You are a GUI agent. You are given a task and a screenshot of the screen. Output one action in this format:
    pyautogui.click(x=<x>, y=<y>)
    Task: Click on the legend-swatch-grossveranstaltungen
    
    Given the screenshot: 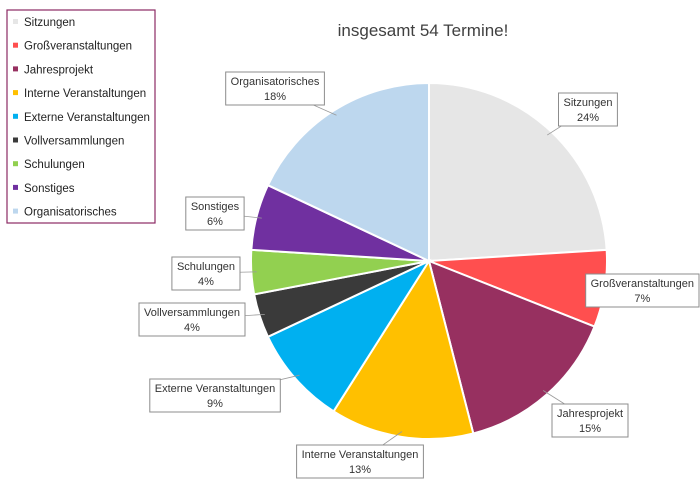 What is the action you would take?
    pyautogui.click(x=15, y=45)
    